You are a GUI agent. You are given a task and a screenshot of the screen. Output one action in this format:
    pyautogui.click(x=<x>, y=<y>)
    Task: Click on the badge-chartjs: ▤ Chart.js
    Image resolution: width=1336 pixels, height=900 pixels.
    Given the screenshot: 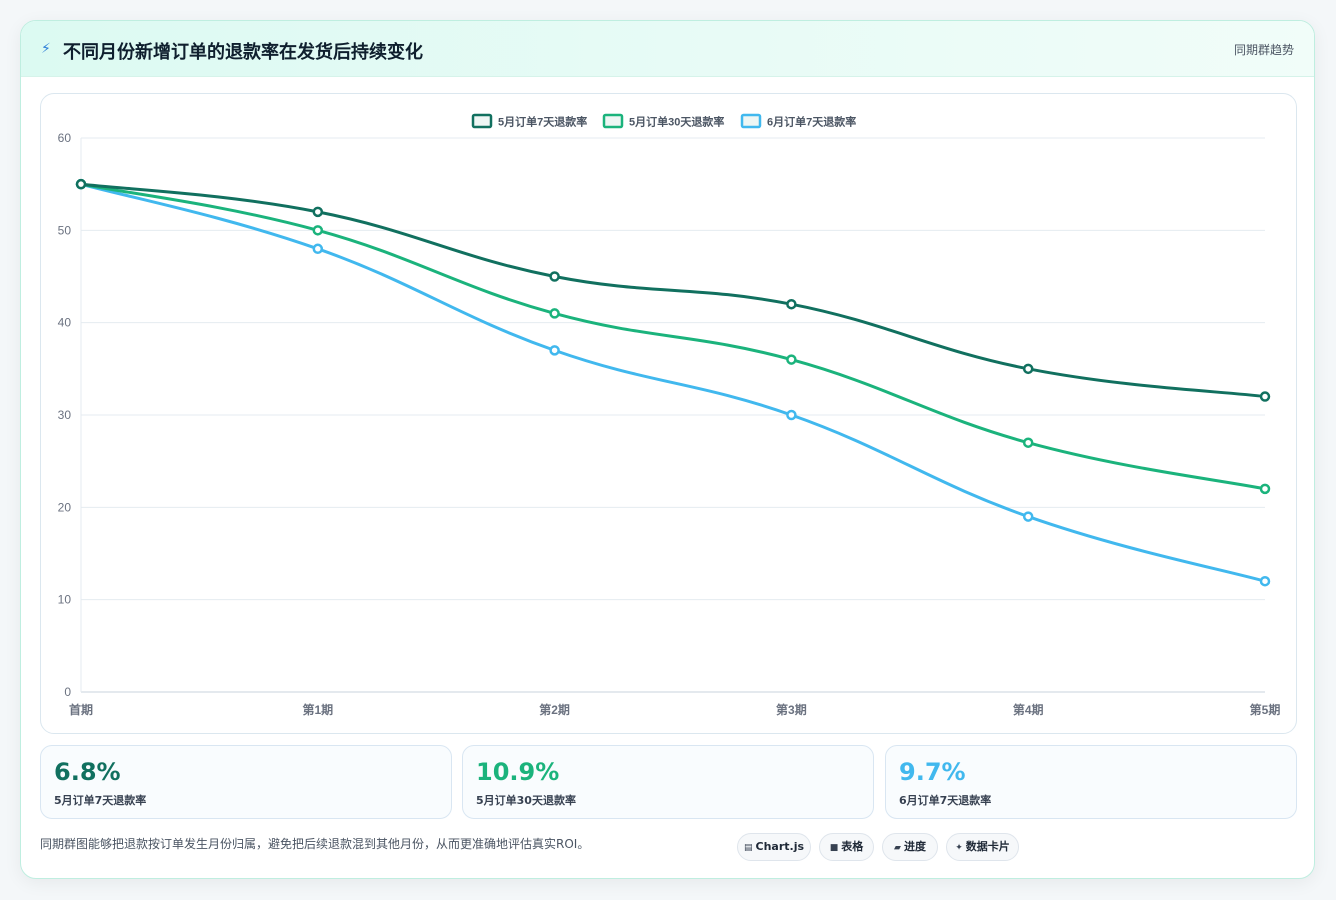 What is the action you would take?
    pyautogui.click(x=774, y=847)
    